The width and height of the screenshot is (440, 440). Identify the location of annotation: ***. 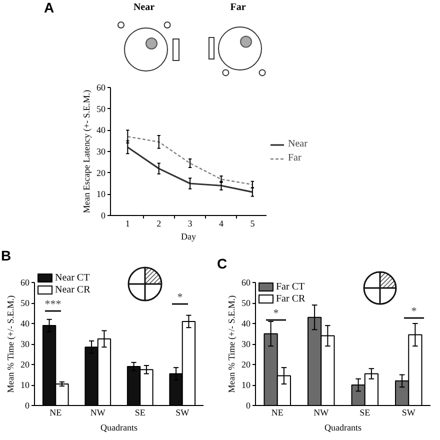
(53, 304).